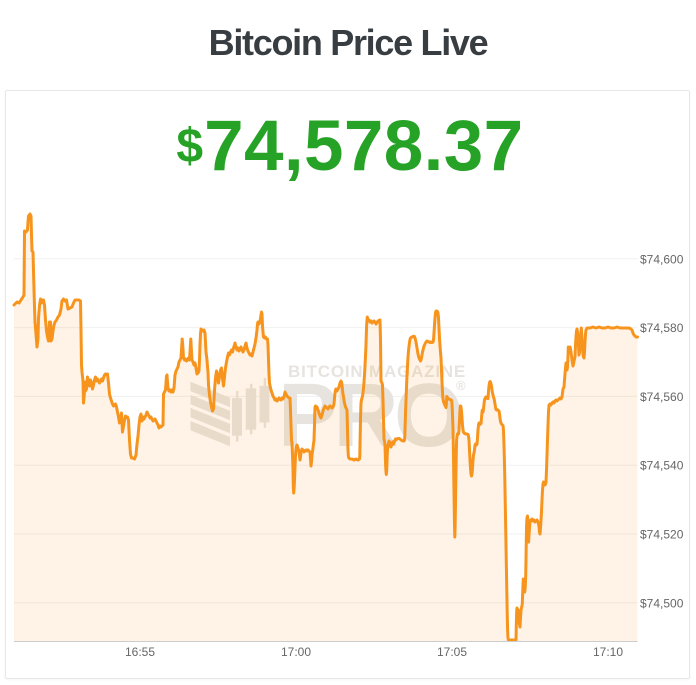 This screenshot has height=685, width=696. What do you see at coordinates (662, 259) in the screenshot?
I see `svg-text: $74,600` at bounding box center [662, 259].